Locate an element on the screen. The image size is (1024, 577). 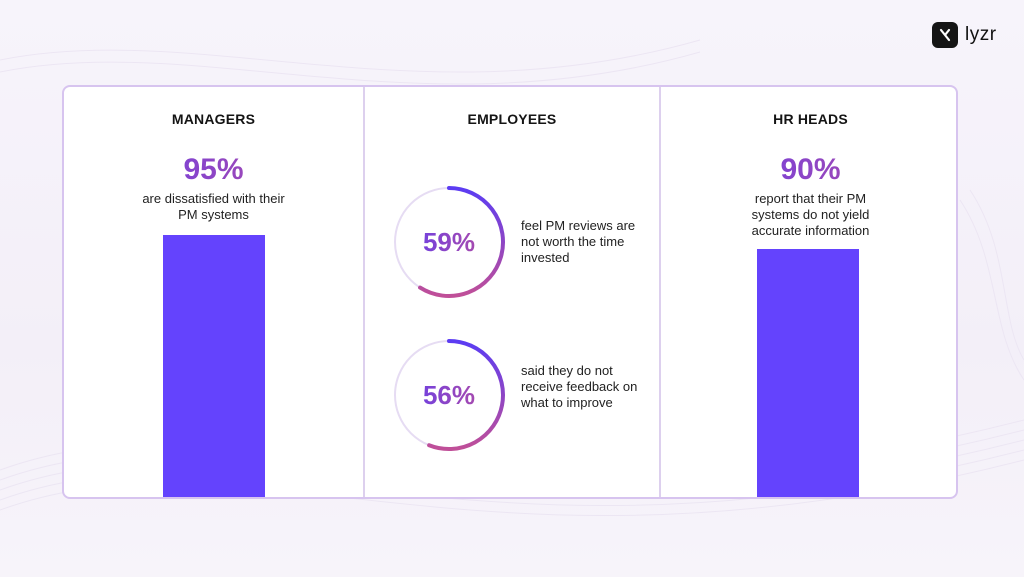
hr-heads-percentage: 90% is located at coordinates (808, 170).